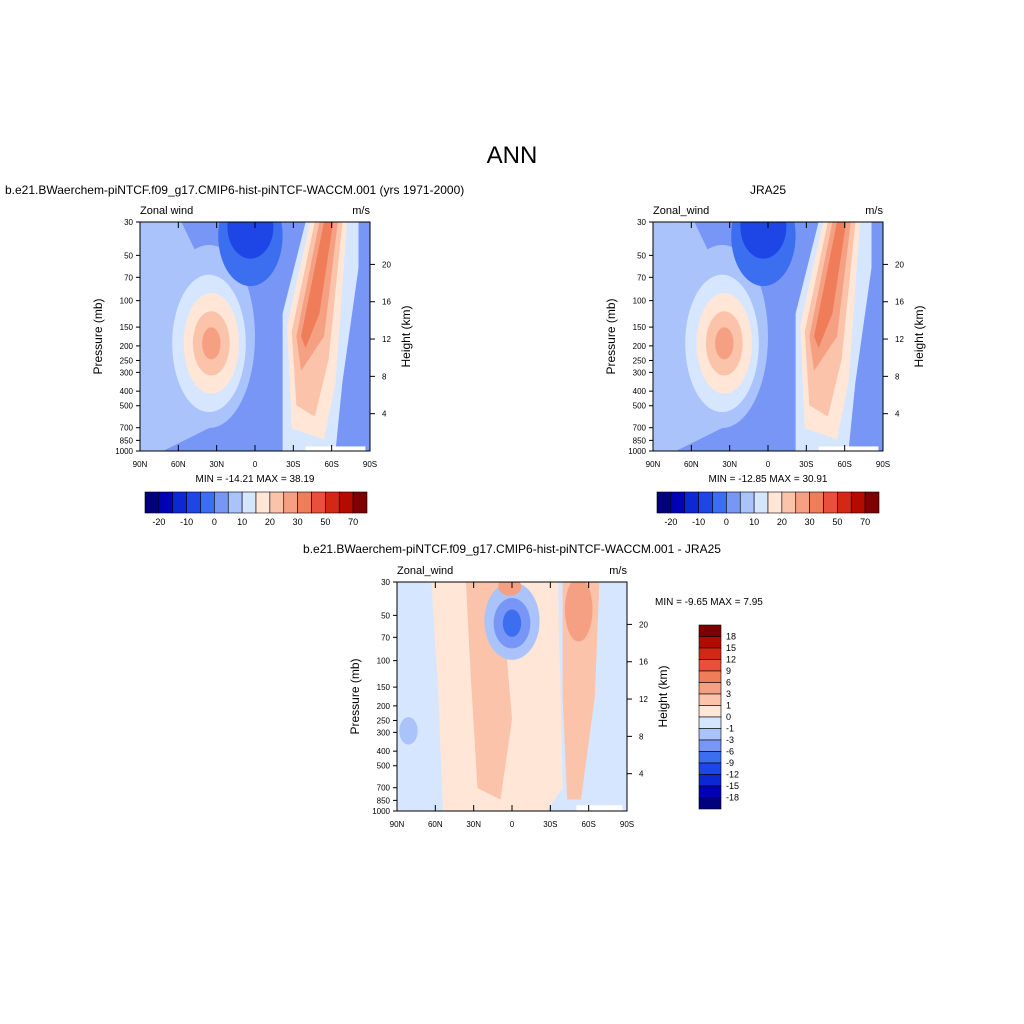 The width and height of the screenshot is (1024, 1024). Describe the element at coordinates (384, 766) in the screenshot. I see `y-tick-label: 500` at that location.